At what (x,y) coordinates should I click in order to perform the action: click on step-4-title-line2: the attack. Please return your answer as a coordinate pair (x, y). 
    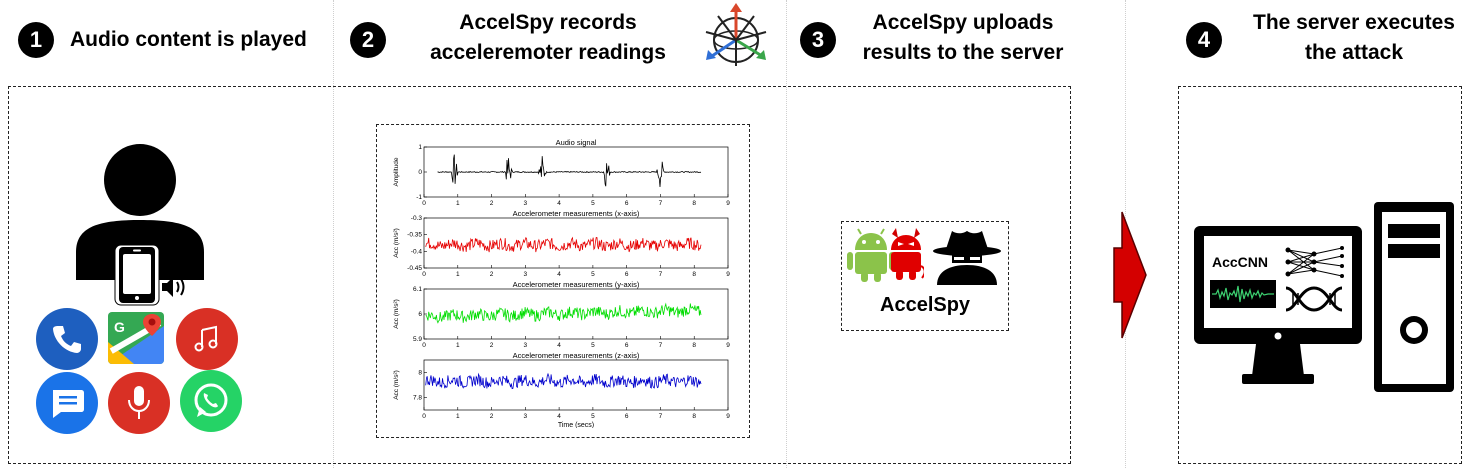
    Looking at the image, I should click on (1354, 52).